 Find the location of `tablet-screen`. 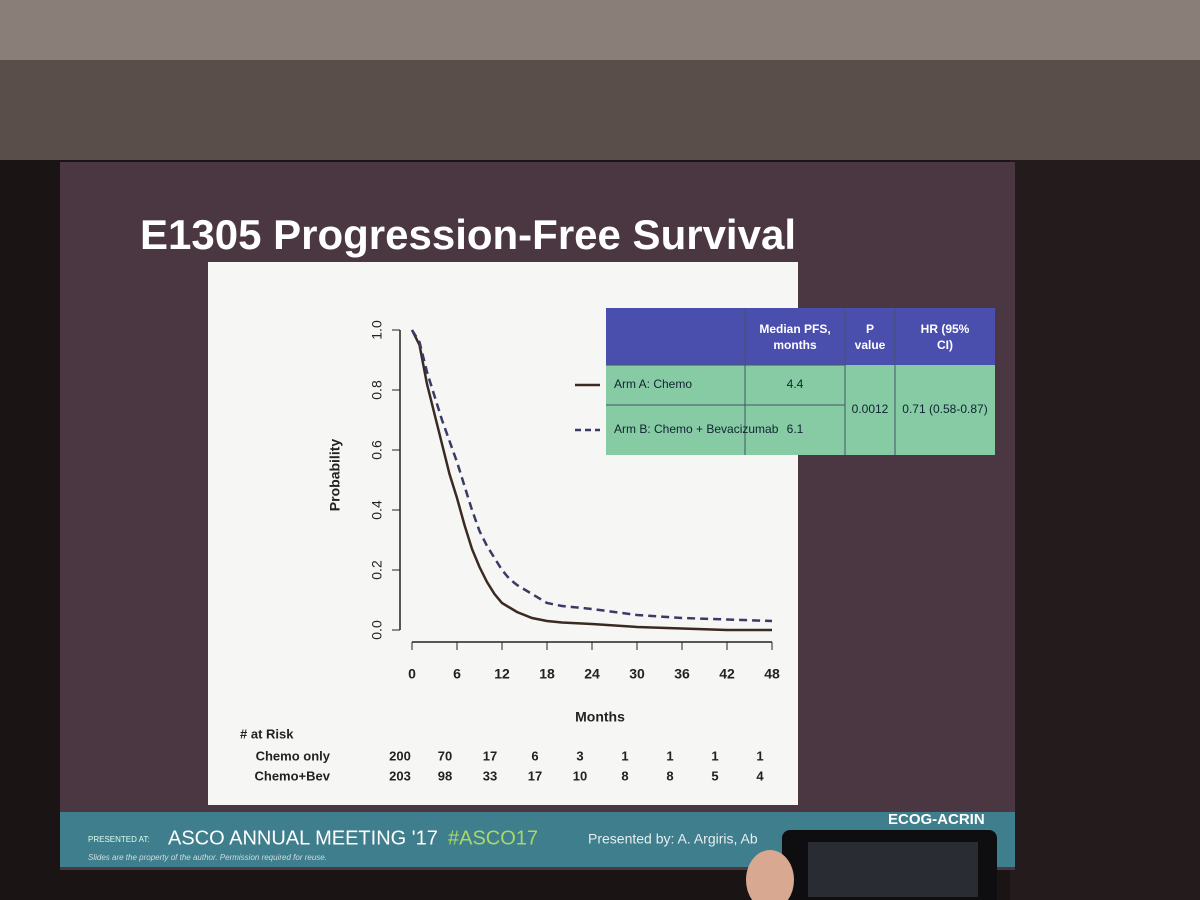

tablet-screen is located at coordinates (893, 869).